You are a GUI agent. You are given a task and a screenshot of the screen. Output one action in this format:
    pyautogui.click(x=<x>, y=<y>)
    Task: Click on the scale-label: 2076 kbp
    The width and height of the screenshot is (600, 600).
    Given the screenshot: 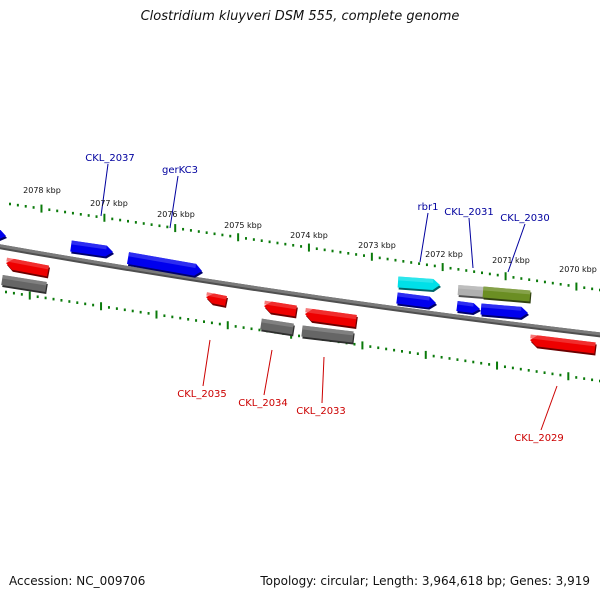 What is the action you would take?
    pyautogui.click(x=176, y=214)
    